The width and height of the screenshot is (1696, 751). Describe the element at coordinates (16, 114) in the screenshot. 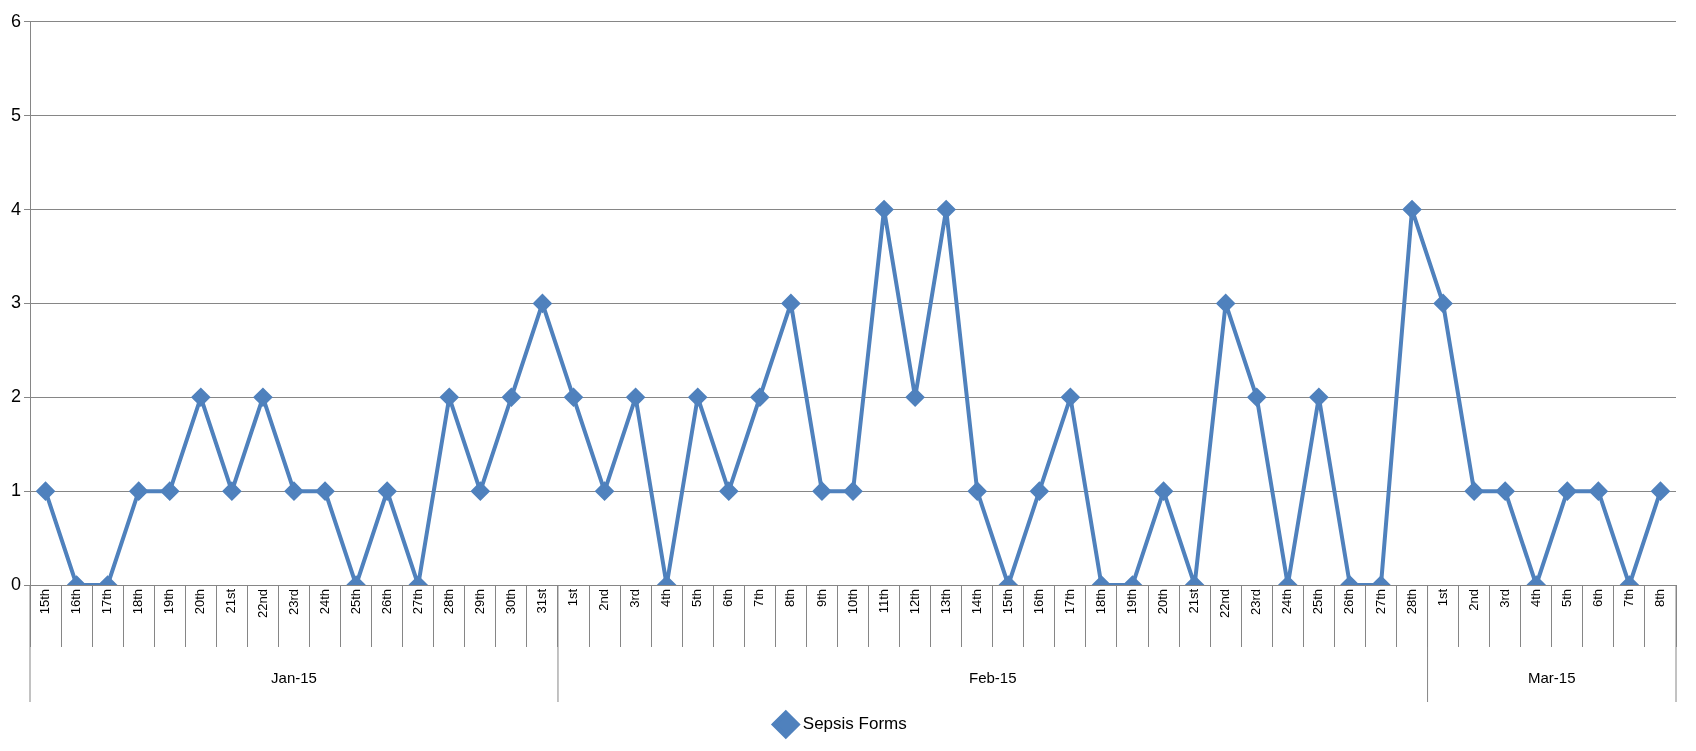

I see `y-tick-label: 5` at that location.